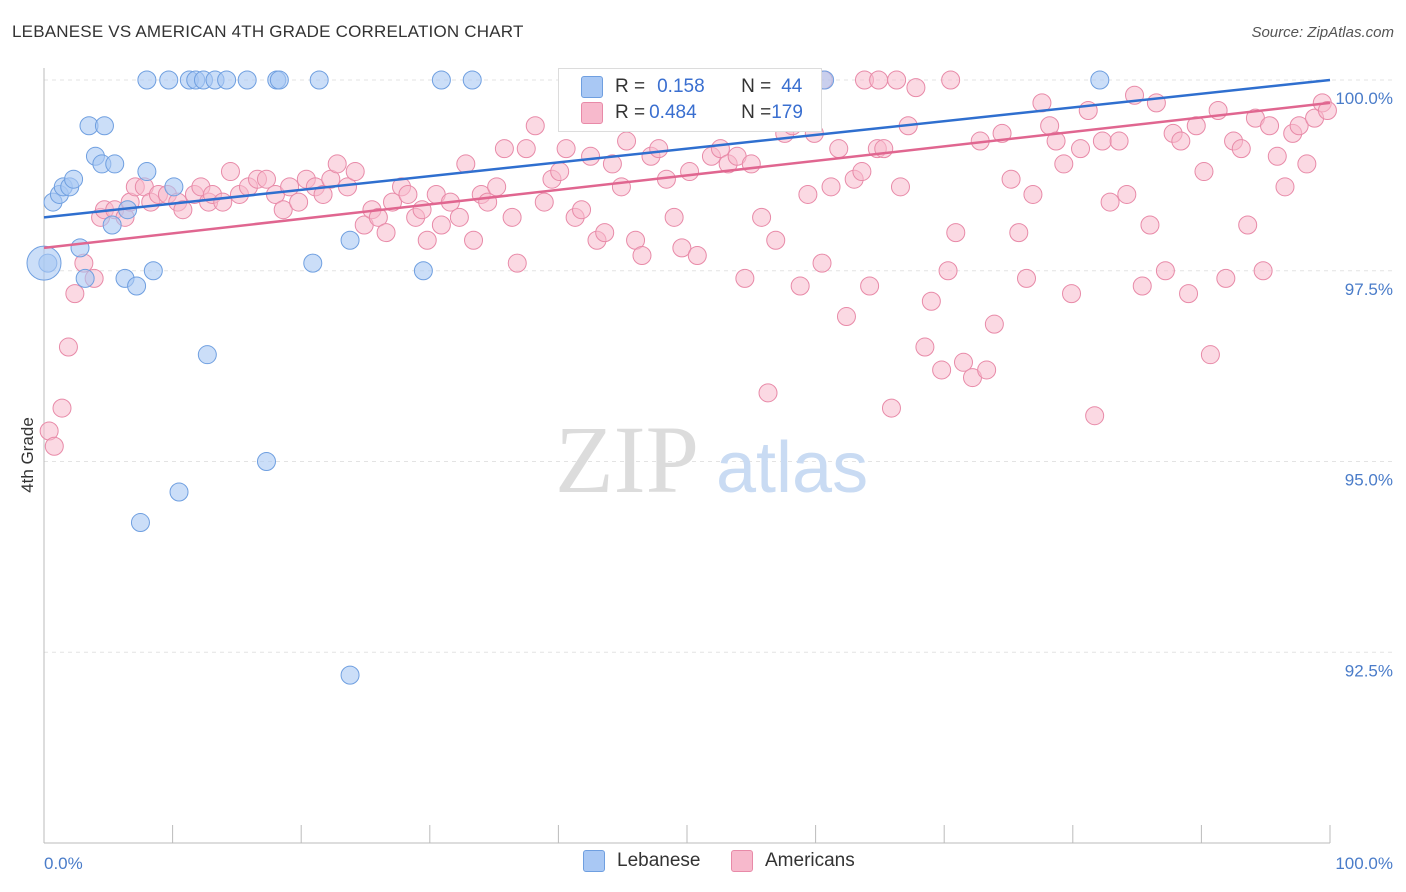 The width and height of the screenshot is (1406, 892). I want to click on americans-r-label: R =, so click(630, 112).